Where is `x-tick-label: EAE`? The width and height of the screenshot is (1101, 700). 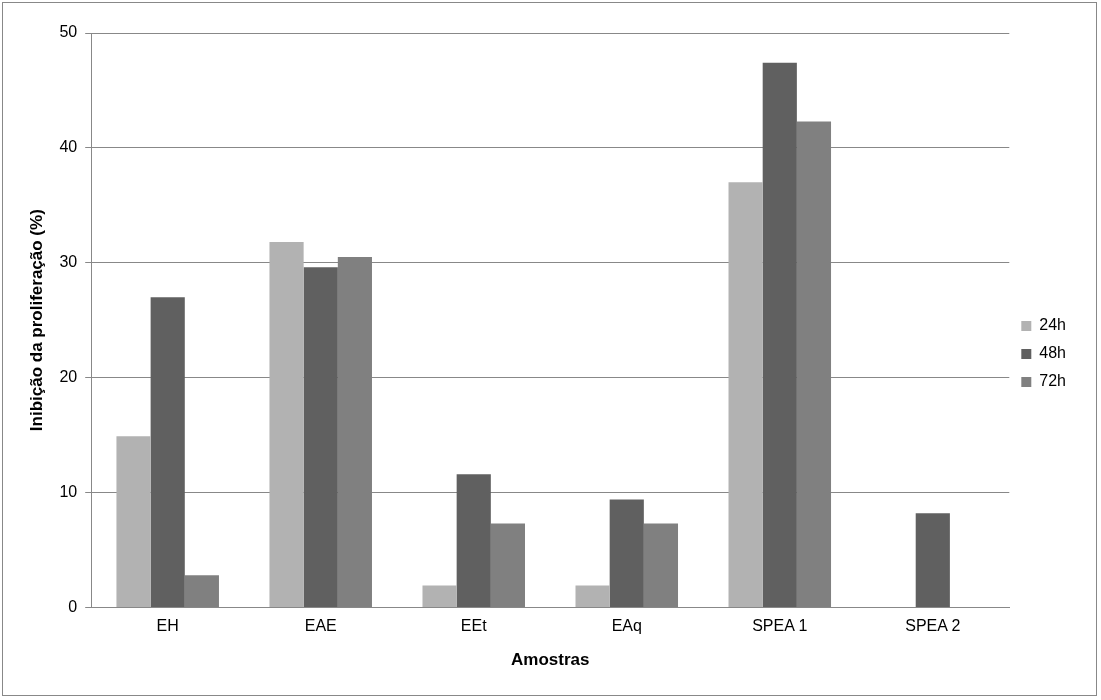 x-tick-label: EAE is located at coordinates (320, 626).